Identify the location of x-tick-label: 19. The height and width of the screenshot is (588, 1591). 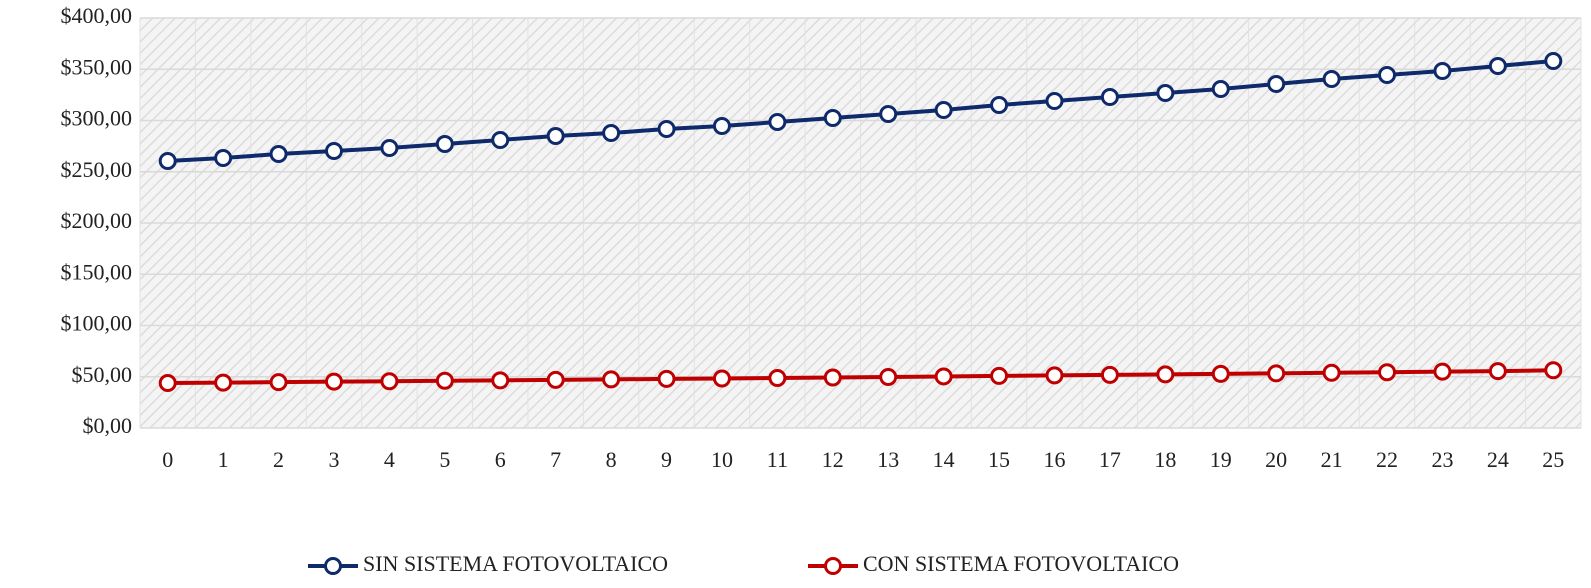
(1221, 459).